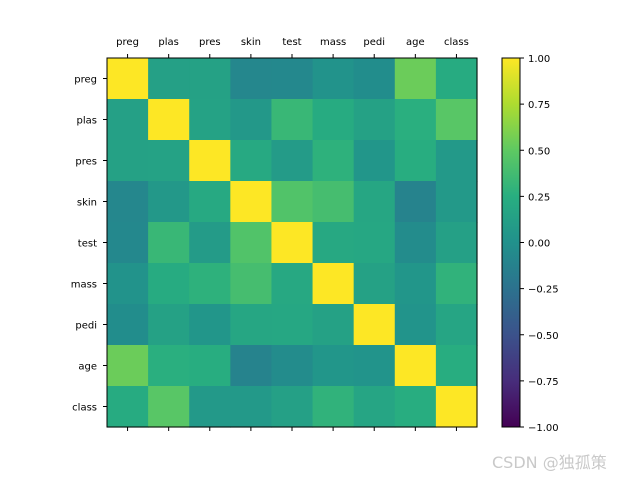 The width and height of the screenshot is (640, 480). I want to click on heatmap-cell-plas-preg, so click(128, 120).